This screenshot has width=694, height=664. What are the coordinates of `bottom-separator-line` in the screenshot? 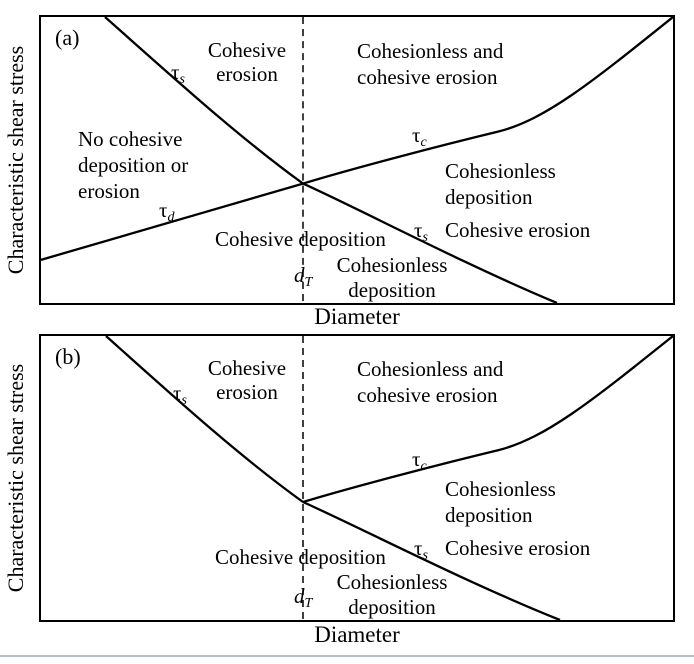 It's located at (347, 656).